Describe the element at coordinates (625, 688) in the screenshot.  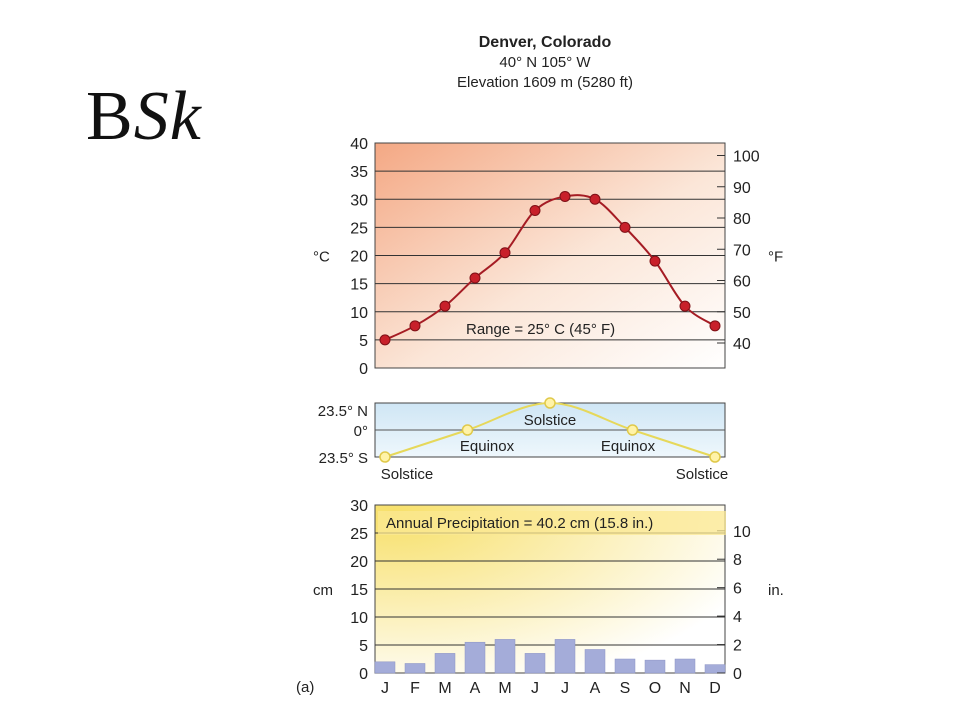
I see `month-tick-label: S` at that location.